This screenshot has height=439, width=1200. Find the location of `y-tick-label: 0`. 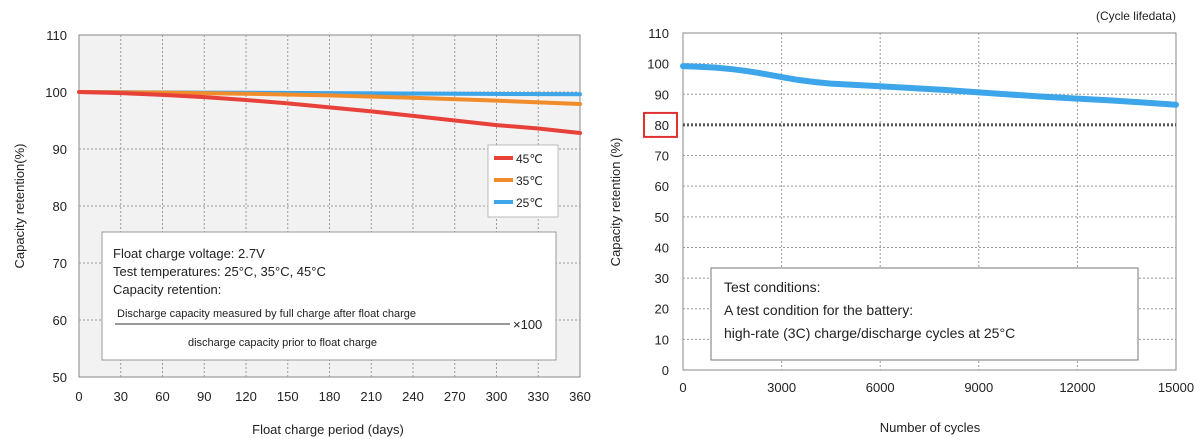

y-tick-label: 0 is located at coordinates (665, 370).